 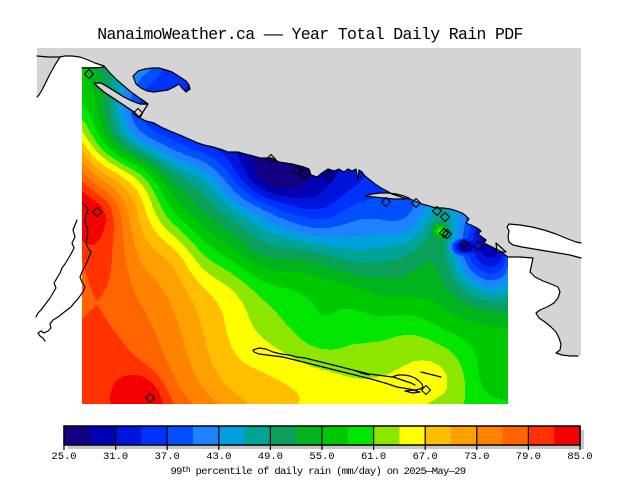 I want to click on svg-text: 79.0, so click(x=528, y=457).